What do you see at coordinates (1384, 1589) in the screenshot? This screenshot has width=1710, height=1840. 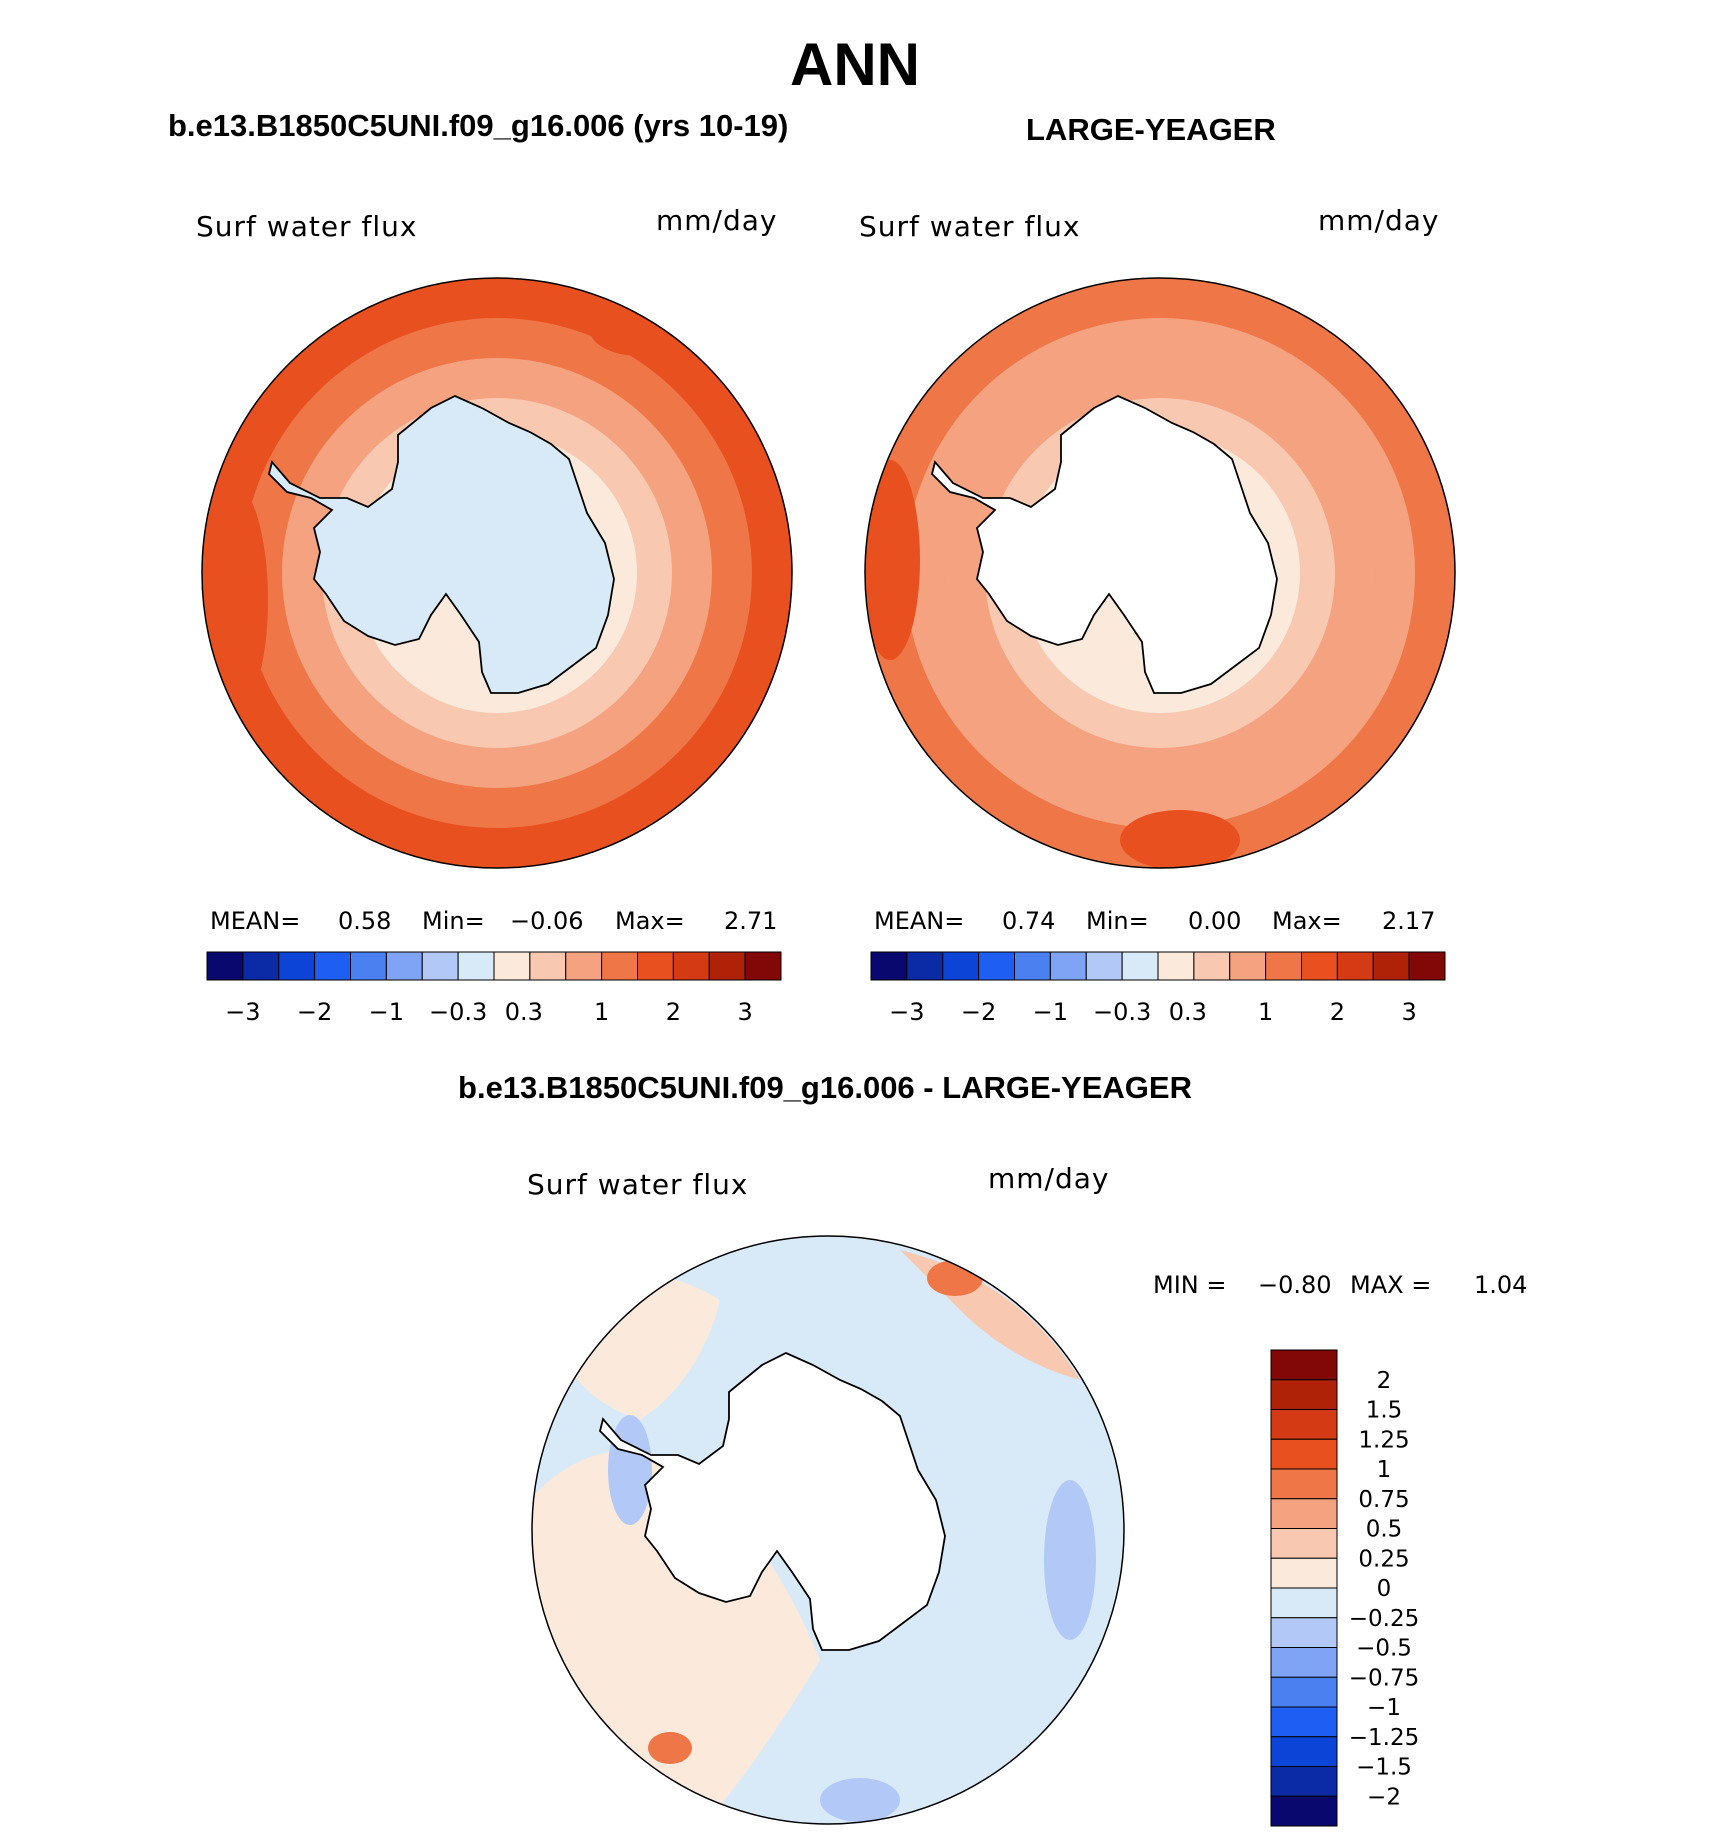 I see `colorbar-tick-label: 0` at bounding box center [1384, 1589].